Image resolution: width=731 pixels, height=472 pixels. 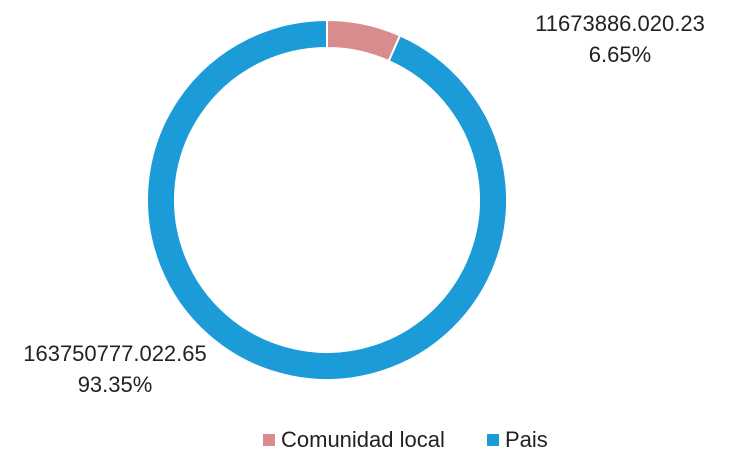 I want to click on percent-label: 93.35%, so click(x=115, y=384).